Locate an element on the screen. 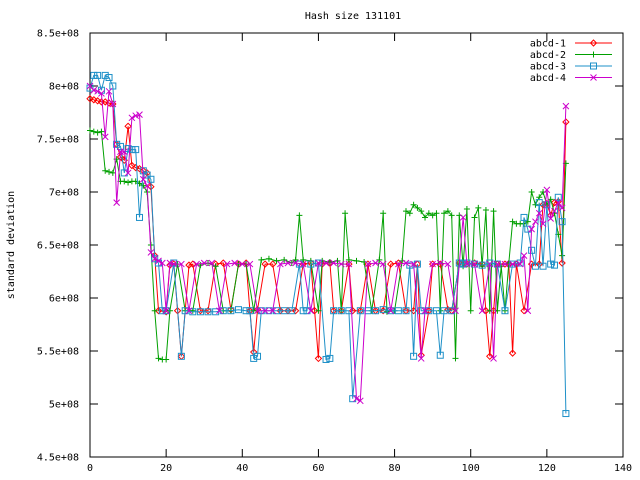  y-tick-label: 7e+08 is located at coordinates (64, 193).